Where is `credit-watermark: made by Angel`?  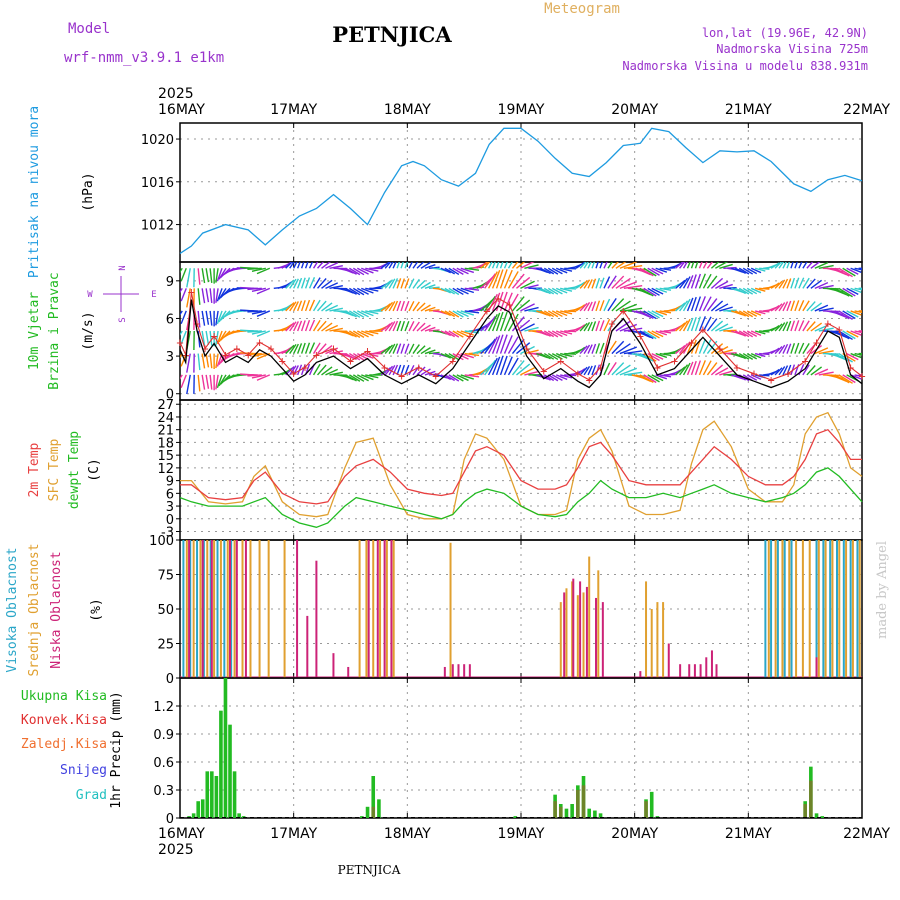 credit-watermark: made by Angel is located at coordinates (882, 590).